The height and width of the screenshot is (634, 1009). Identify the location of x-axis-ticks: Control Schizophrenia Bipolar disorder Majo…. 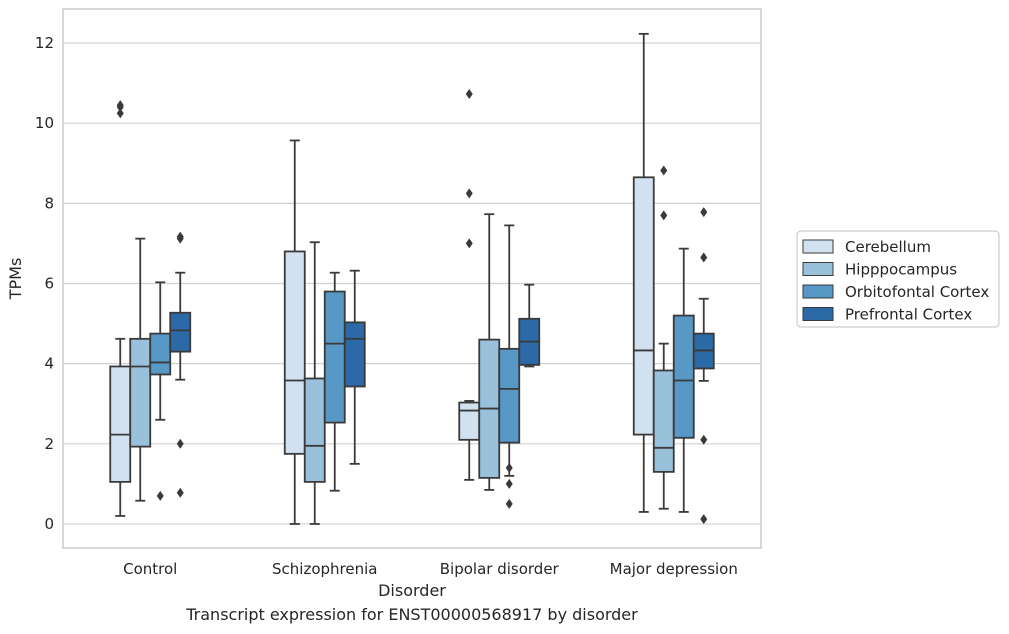
(430, 569).